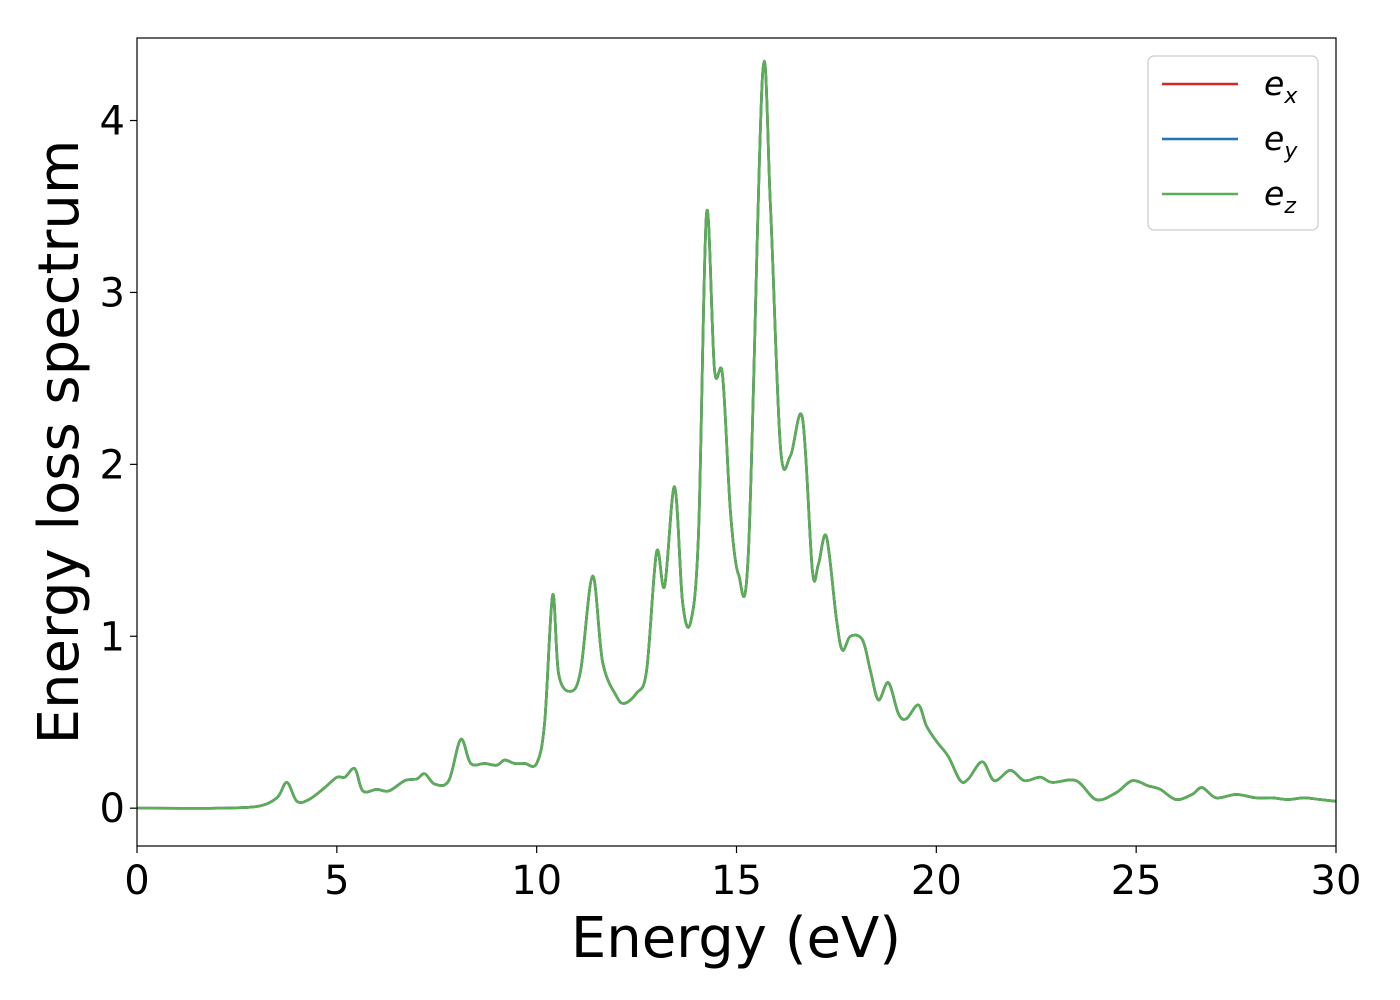 The image size is (1400, 1000). I want to click on x-tick-label: 20, so click(936, 881).